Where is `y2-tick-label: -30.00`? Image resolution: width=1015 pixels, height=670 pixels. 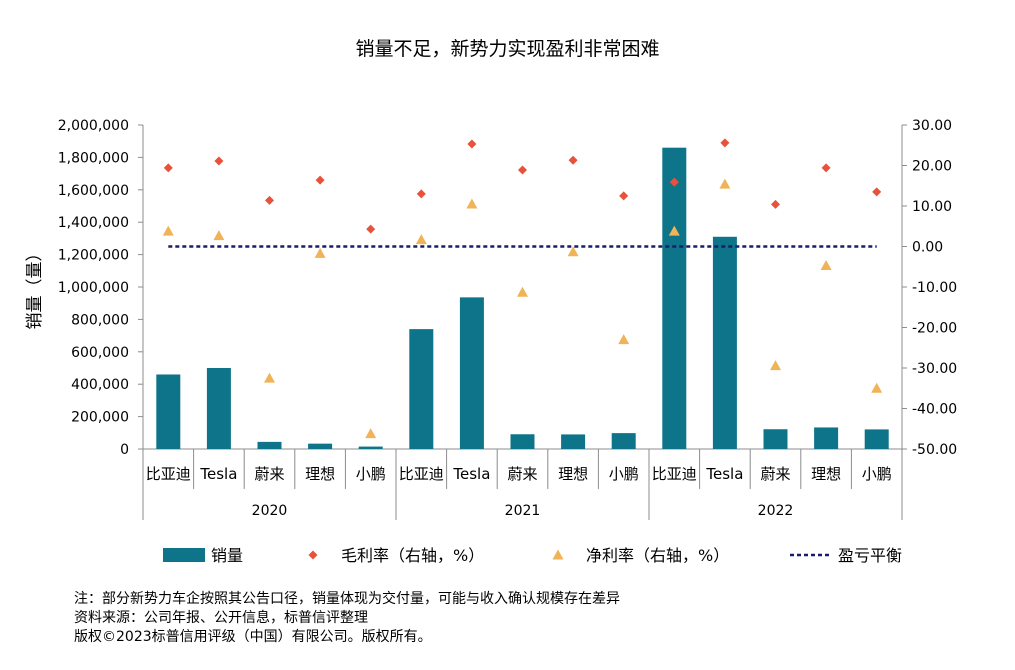 y2-tick-label: -30.00 is located at coordinates (934, 369).